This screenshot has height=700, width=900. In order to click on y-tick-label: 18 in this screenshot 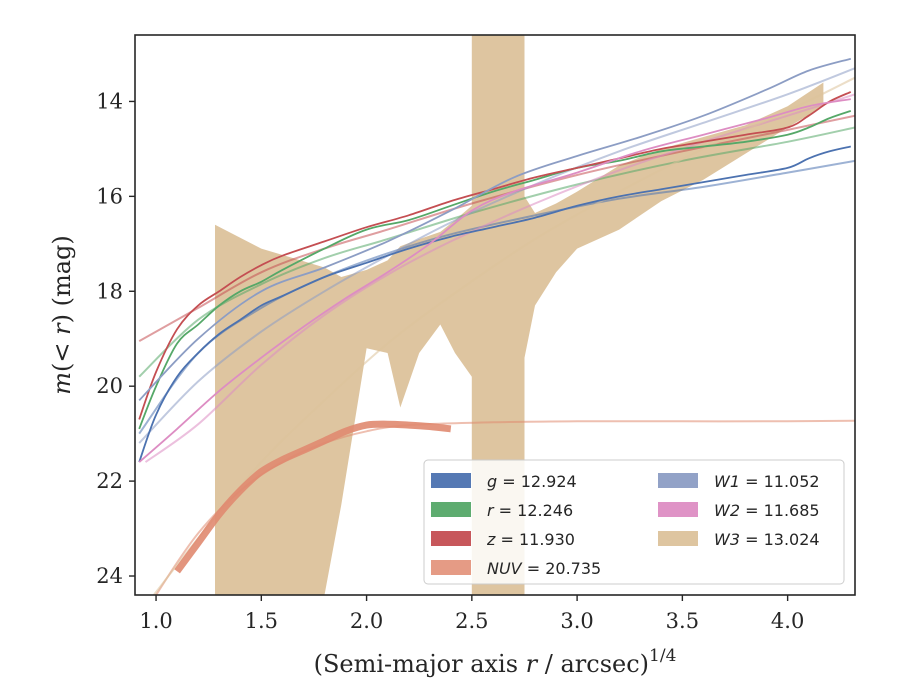, I will do `click(109, 291)`.